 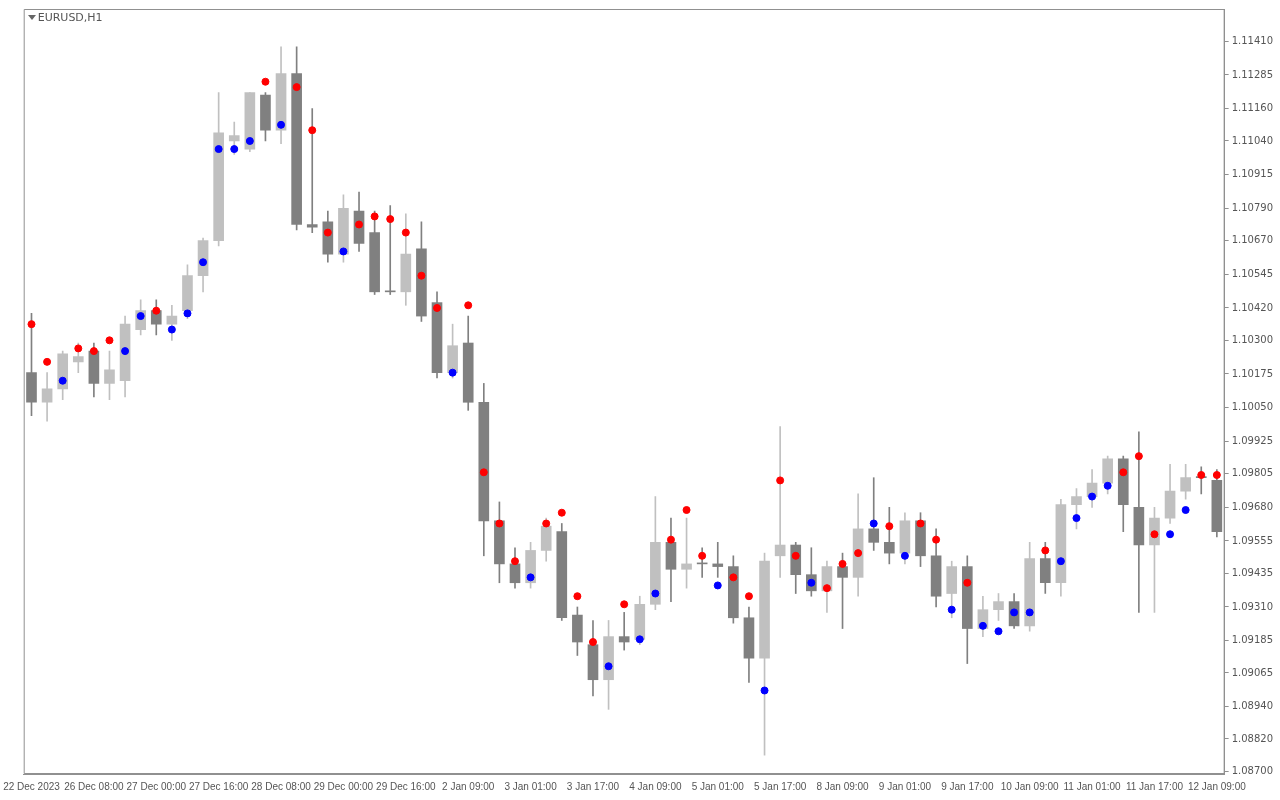 What do you see at coordinates (718, 786) in the screenshot?
I see `x-tick-label: 5 Jan 01:00` at bounding box center [718, 786].